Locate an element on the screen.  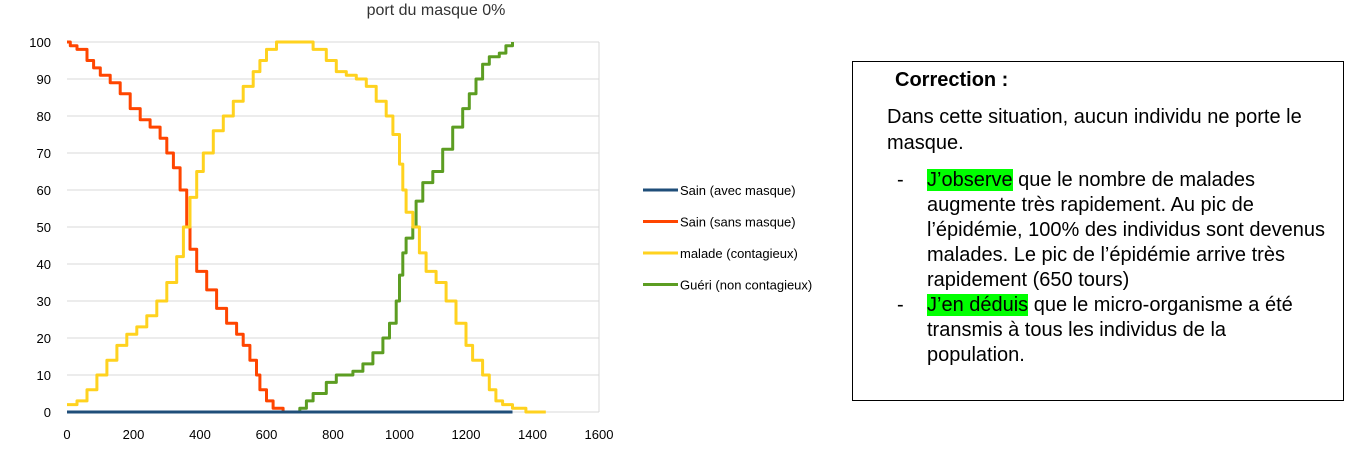
highlight-observe: J’observe is located at coordinates (970, 180).